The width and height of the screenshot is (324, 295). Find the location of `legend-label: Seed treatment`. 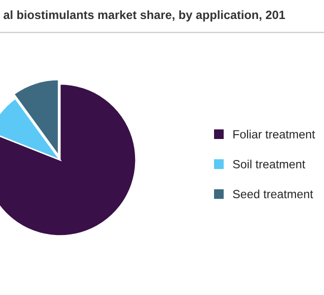

legend-label: Seed treatment is located at coordinates (273, 194).